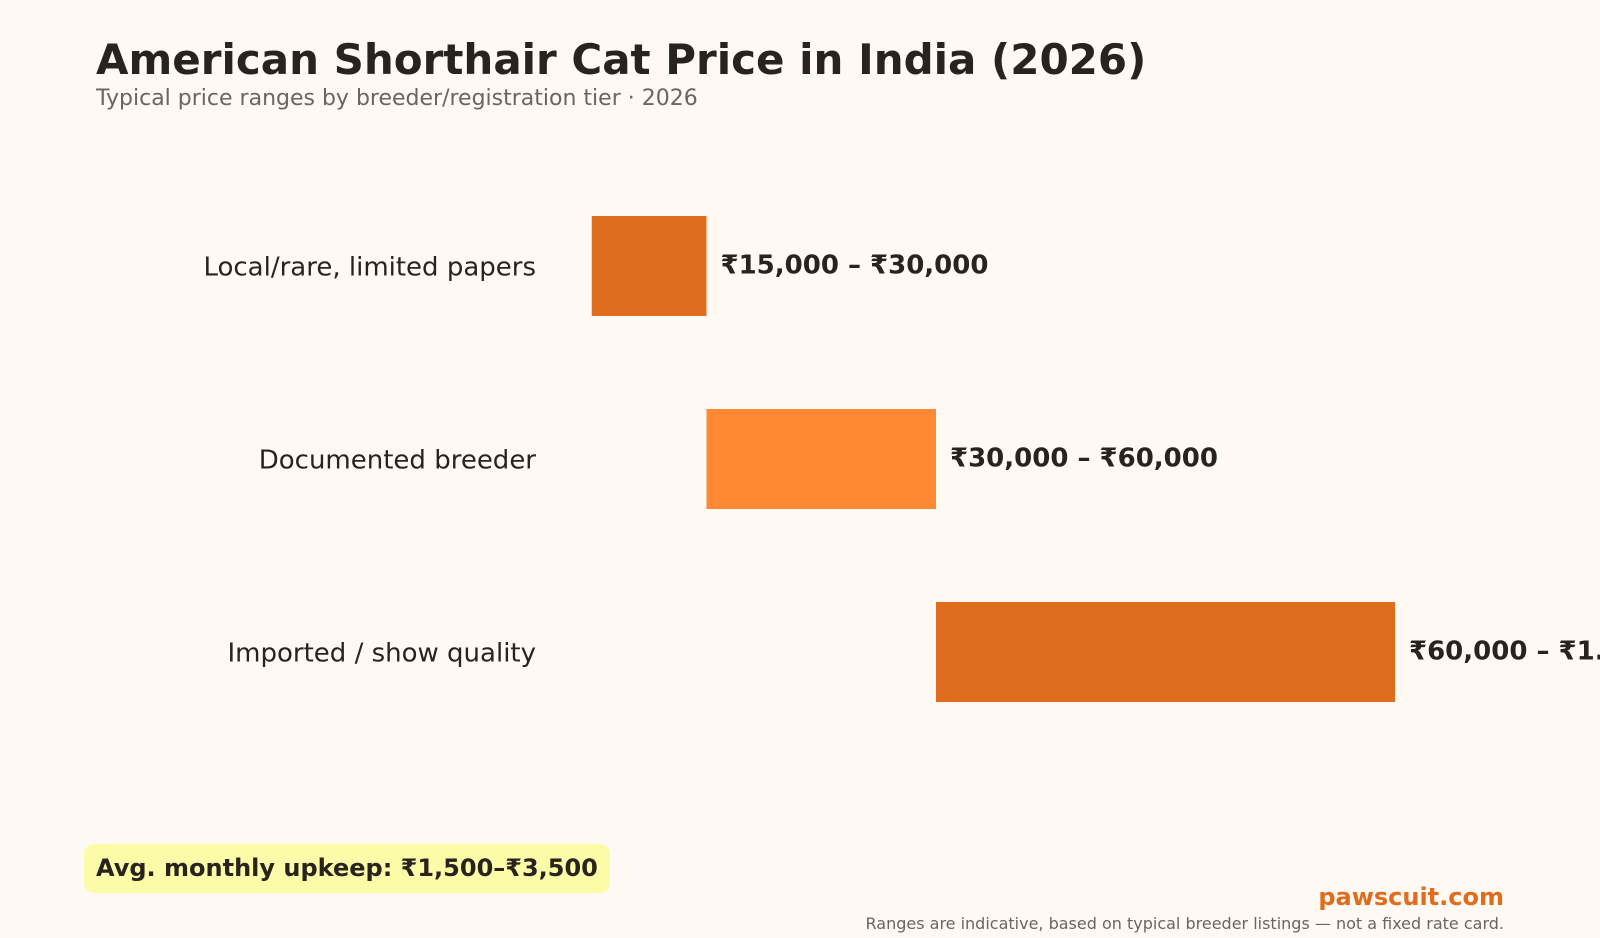 This screenshot has width=1600, height=938. I want to click on category-label: Documented breeder, so click(398, 461).